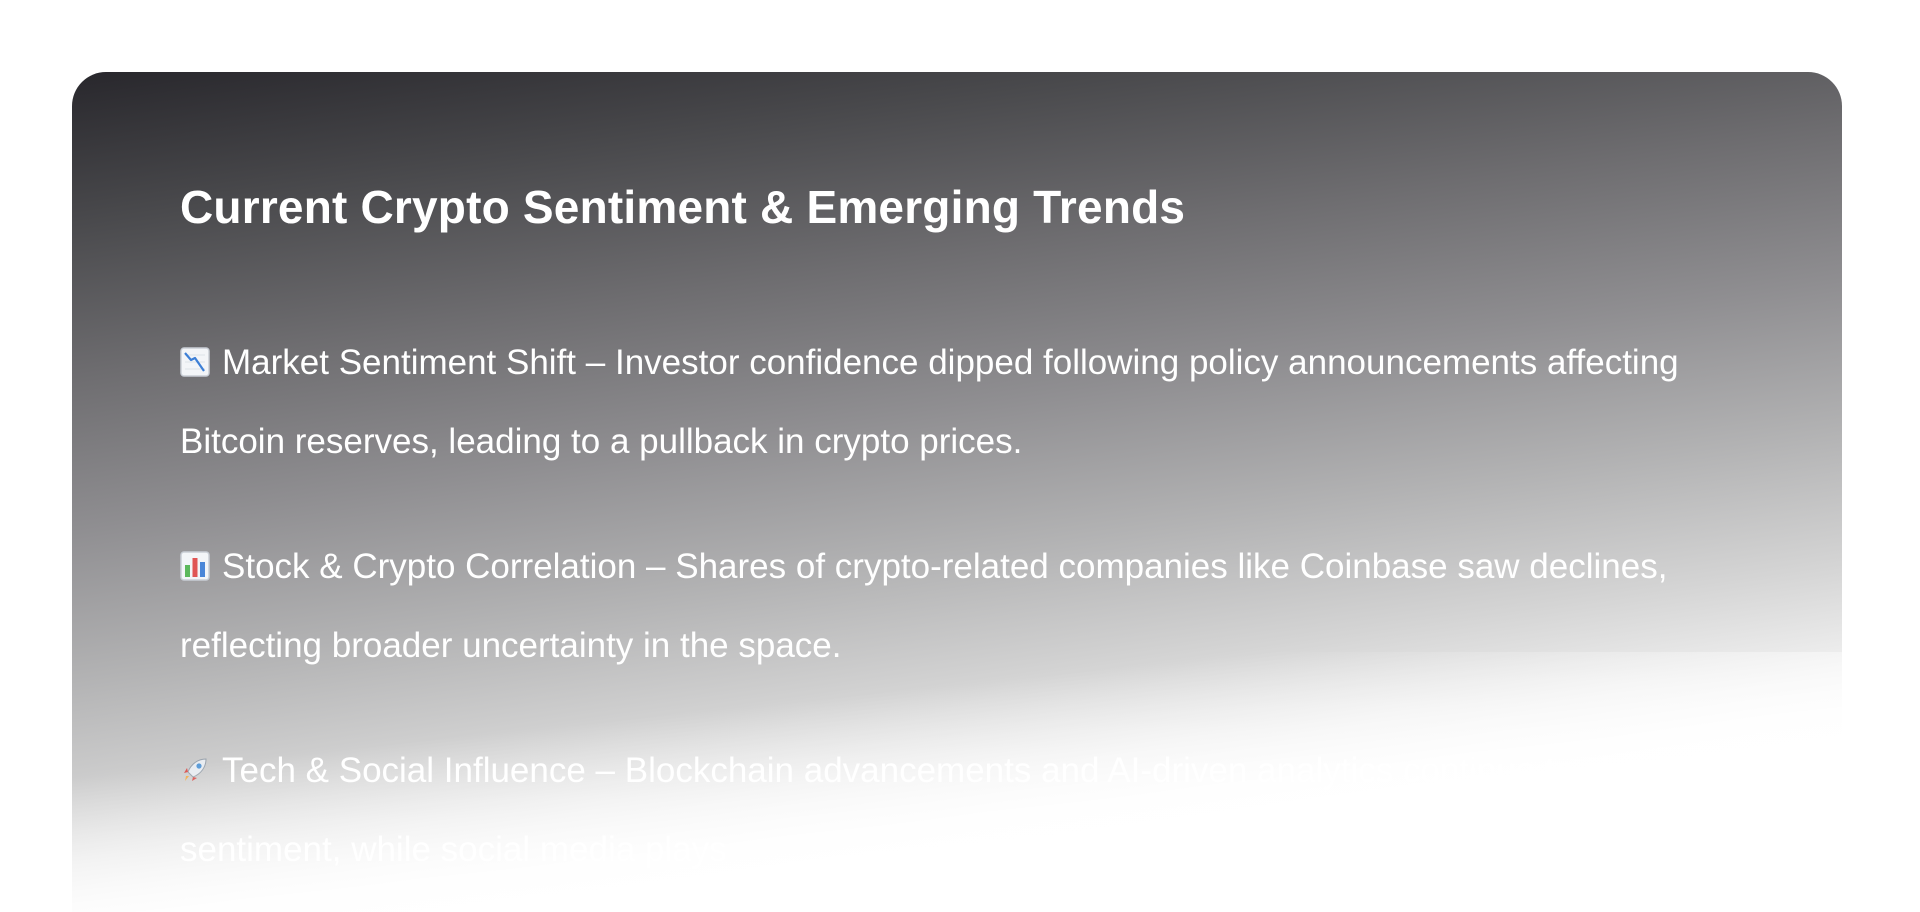  I want to click on trend-heading: Stock & Crypto Correlation, so click(429, 567).